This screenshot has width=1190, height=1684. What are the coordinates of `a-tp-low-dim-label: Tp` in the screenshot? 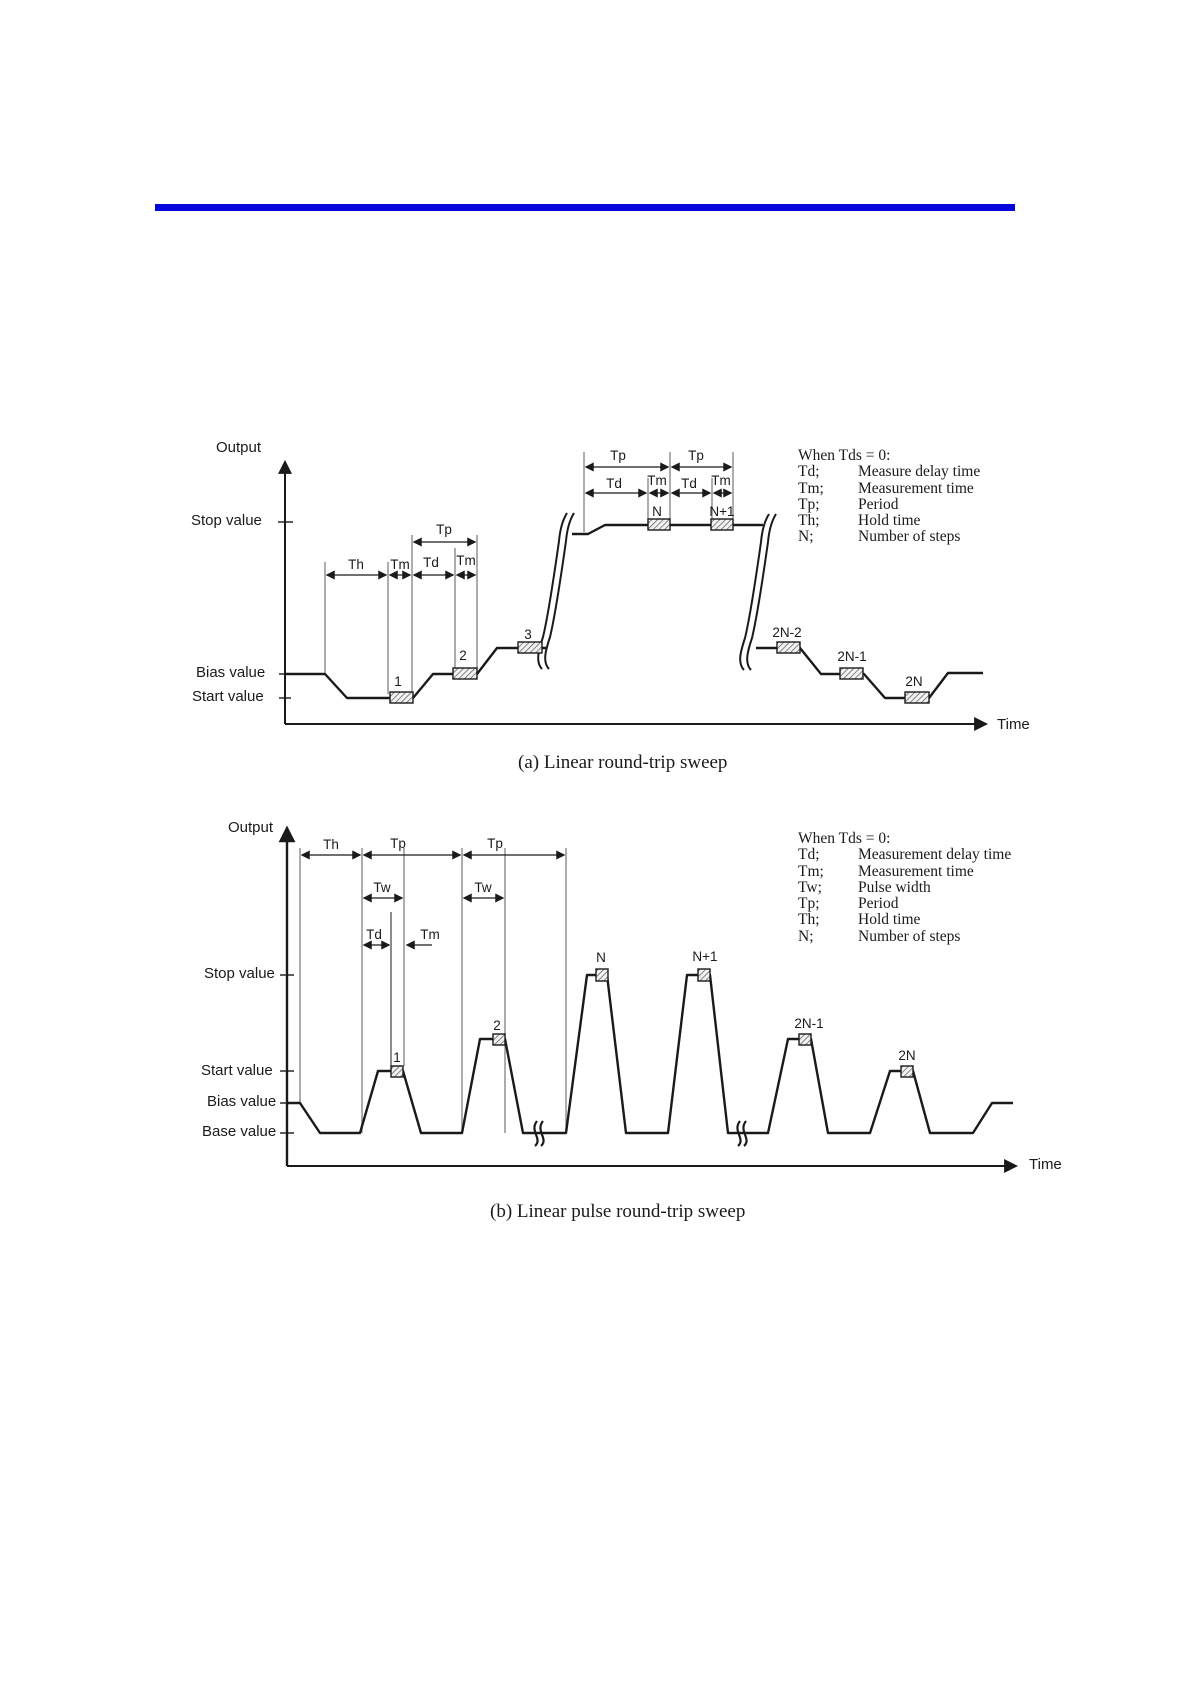 It's located at (444, 529).